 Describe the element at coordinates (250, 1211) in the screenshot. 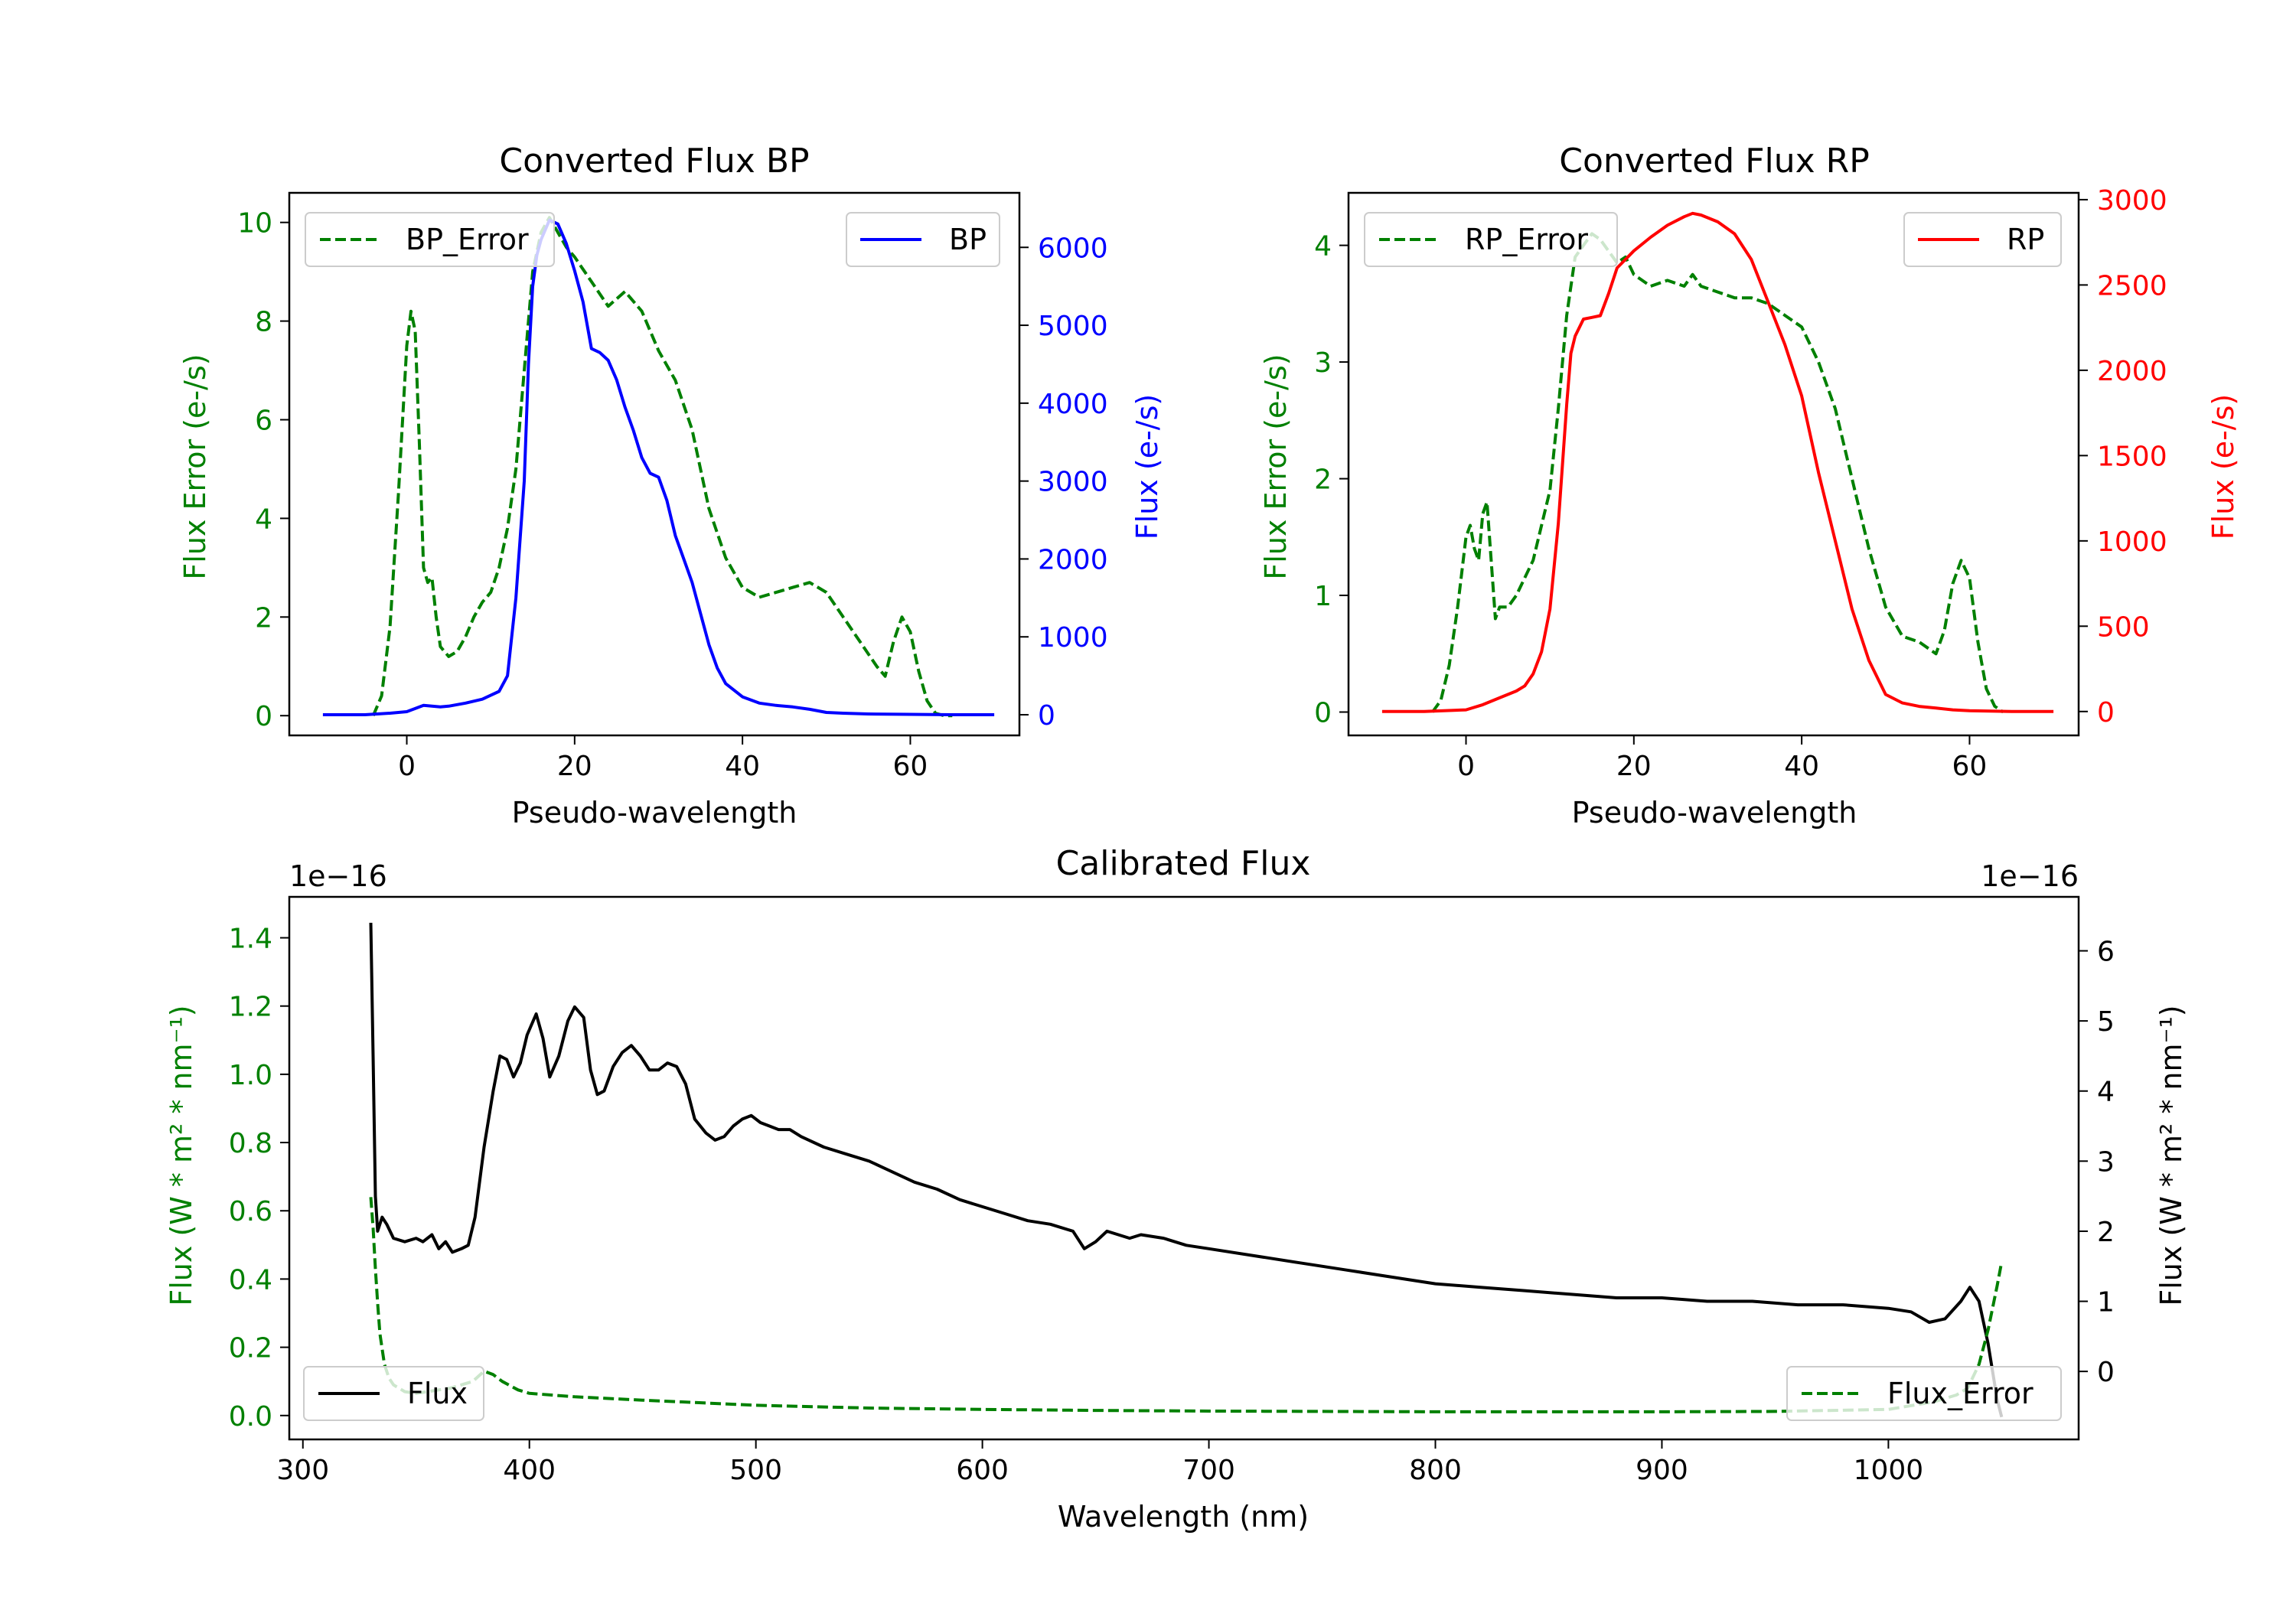

I see `cal-ytick-left-label: 0.6` at that location.